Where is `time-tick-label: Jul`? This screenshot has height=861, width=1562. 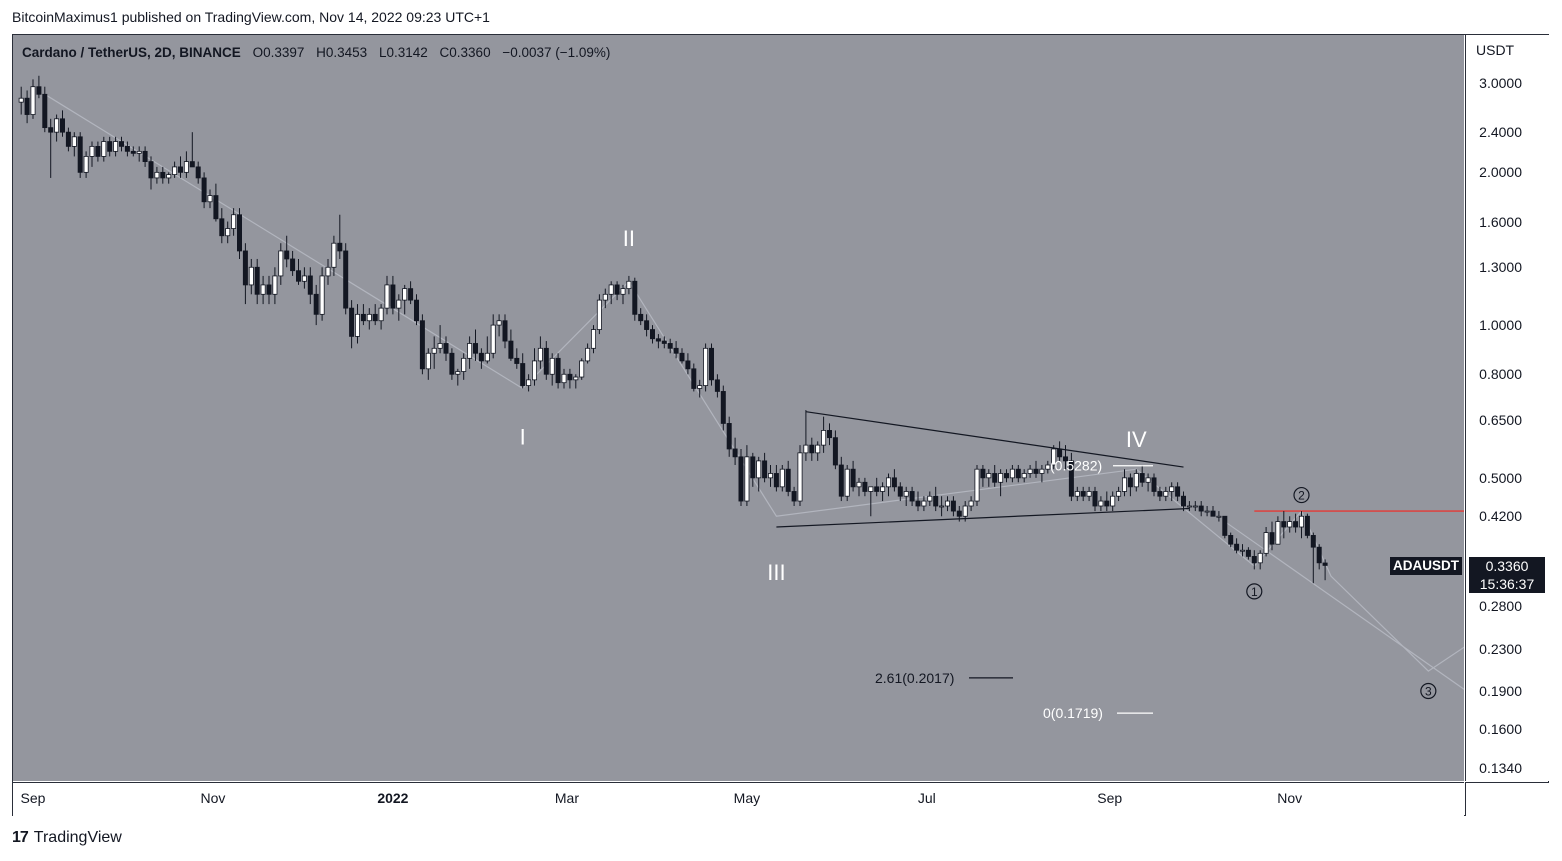 time-tick-label: Jul is located at coordinates (926, 798).